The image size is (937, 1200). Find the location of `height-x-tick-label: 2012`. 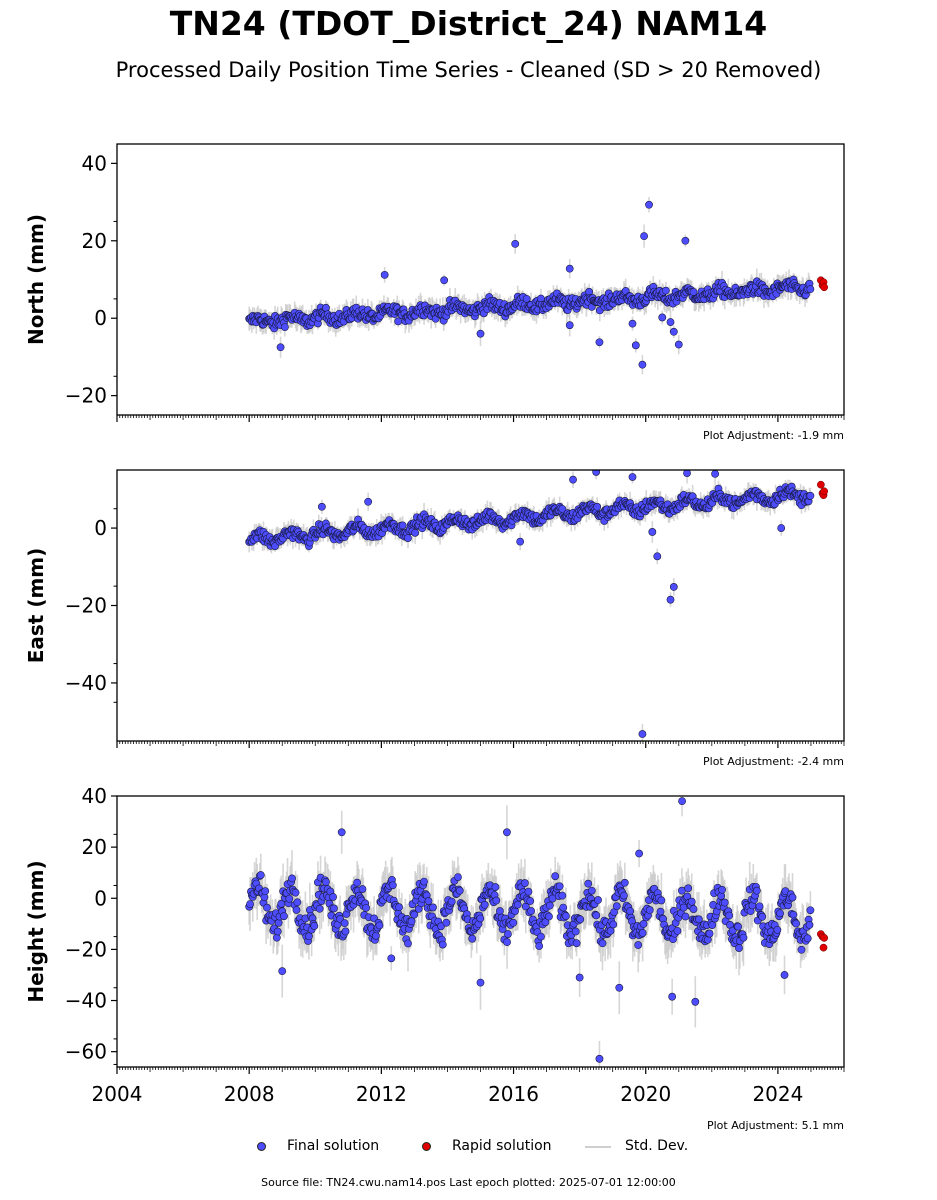

height-x-tick-label: 2012 is located at coordinates (381, 1094).